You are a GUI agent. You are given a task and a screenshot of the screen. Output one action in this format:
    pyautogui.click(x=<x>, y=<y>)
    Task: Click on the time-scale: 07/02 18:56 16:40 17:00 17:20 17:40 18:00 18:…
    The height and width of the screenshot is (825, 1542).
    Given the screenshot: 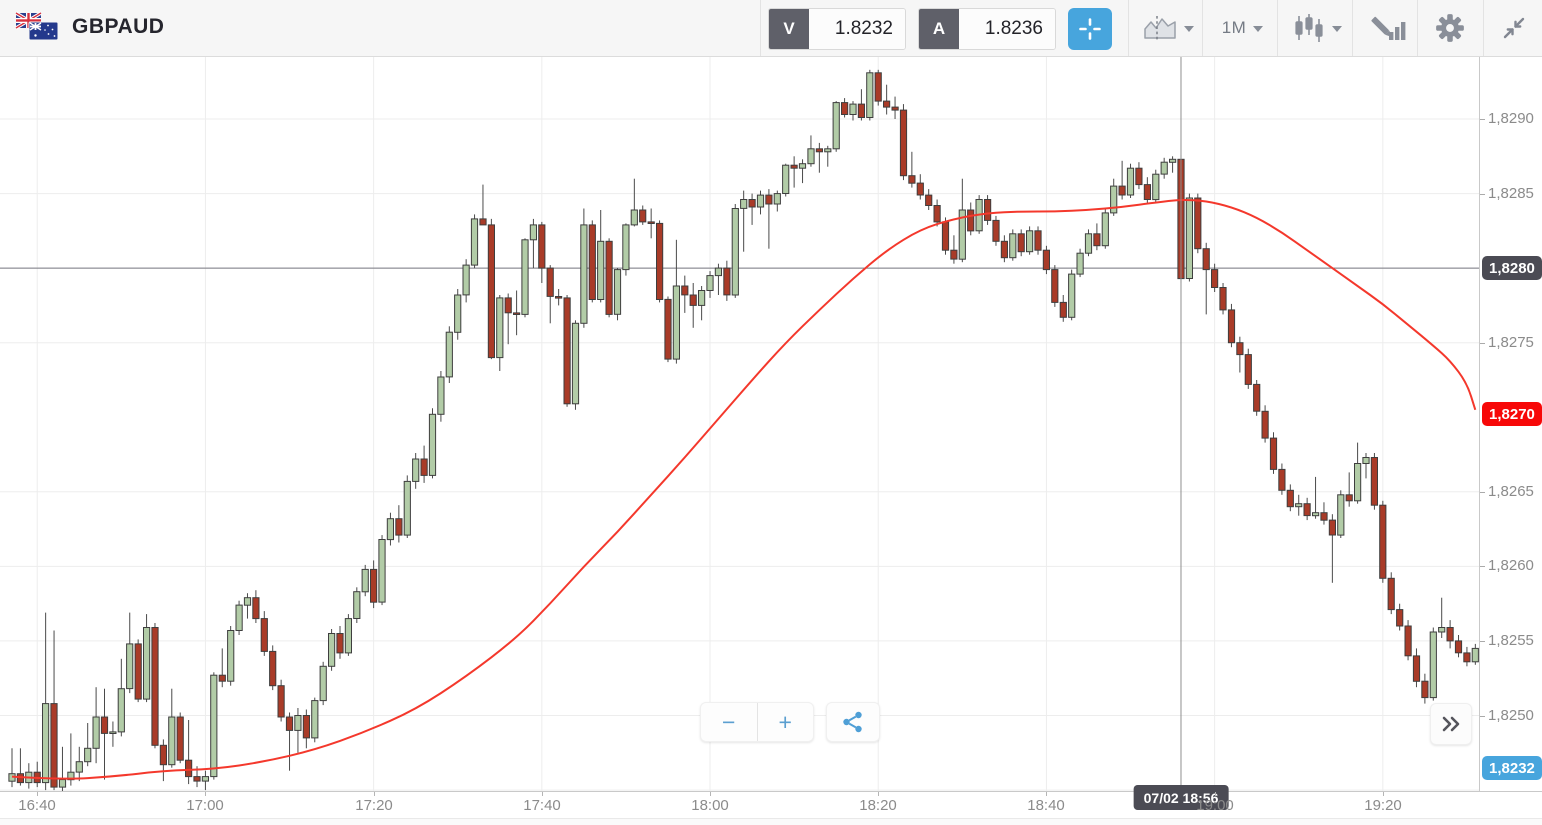 What is the action you would take?
    pyautogui.click(x=739, y=801)
    